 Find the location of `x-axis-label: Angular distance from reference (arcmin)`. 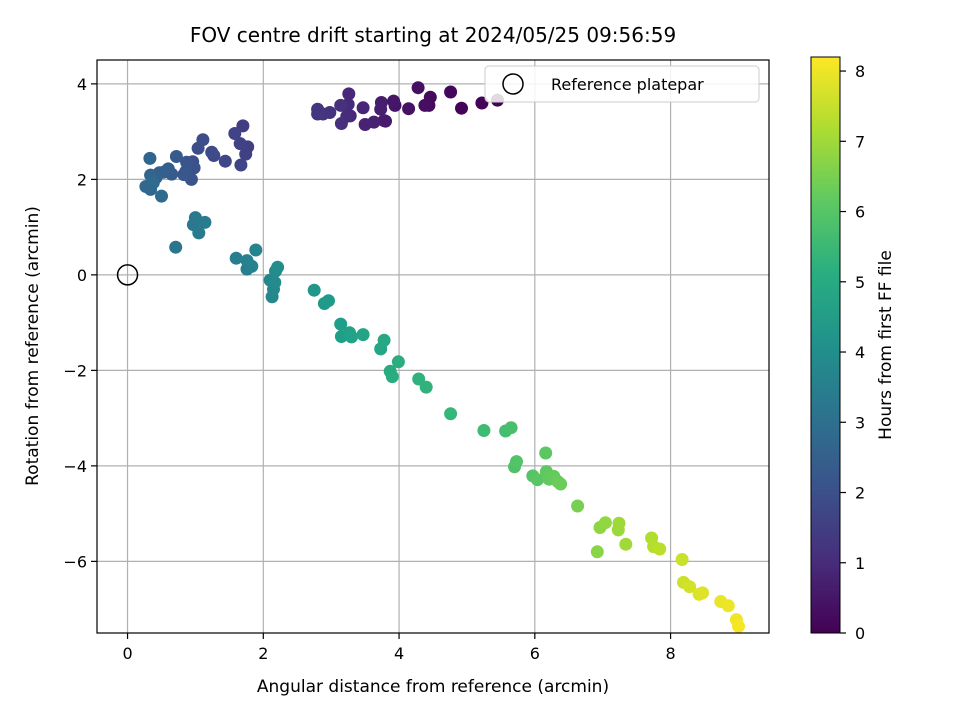

x-axis-label: Angular distance from reference (arcmin) is located at coordinates (433, 687).